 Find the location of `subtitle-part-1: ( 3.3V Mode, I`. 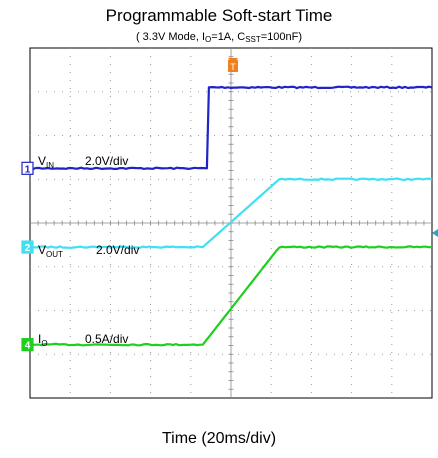

subtitle-part-1: ( 3.3V Mode, I is located at coordinates (170, 37).